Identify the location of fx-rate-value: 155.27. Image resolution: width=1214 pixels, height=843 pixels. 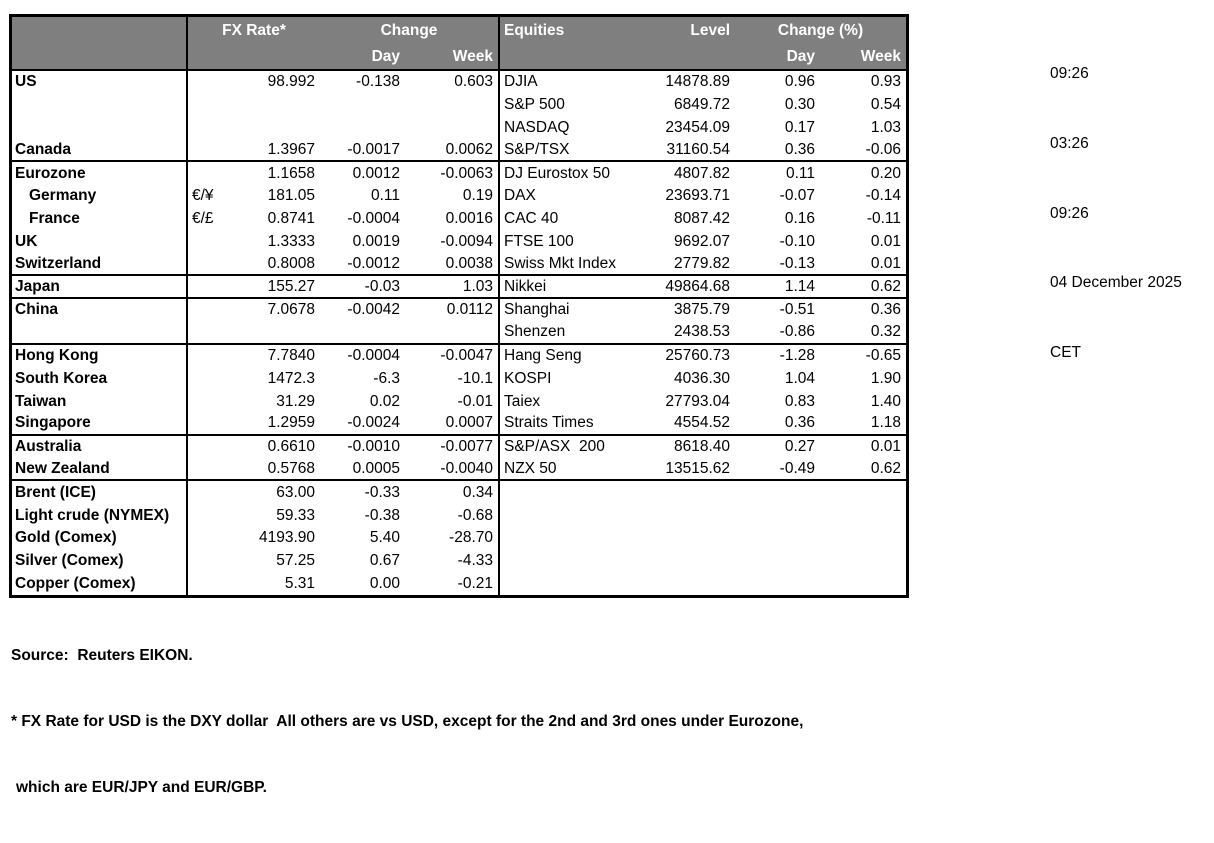
(276, 287).